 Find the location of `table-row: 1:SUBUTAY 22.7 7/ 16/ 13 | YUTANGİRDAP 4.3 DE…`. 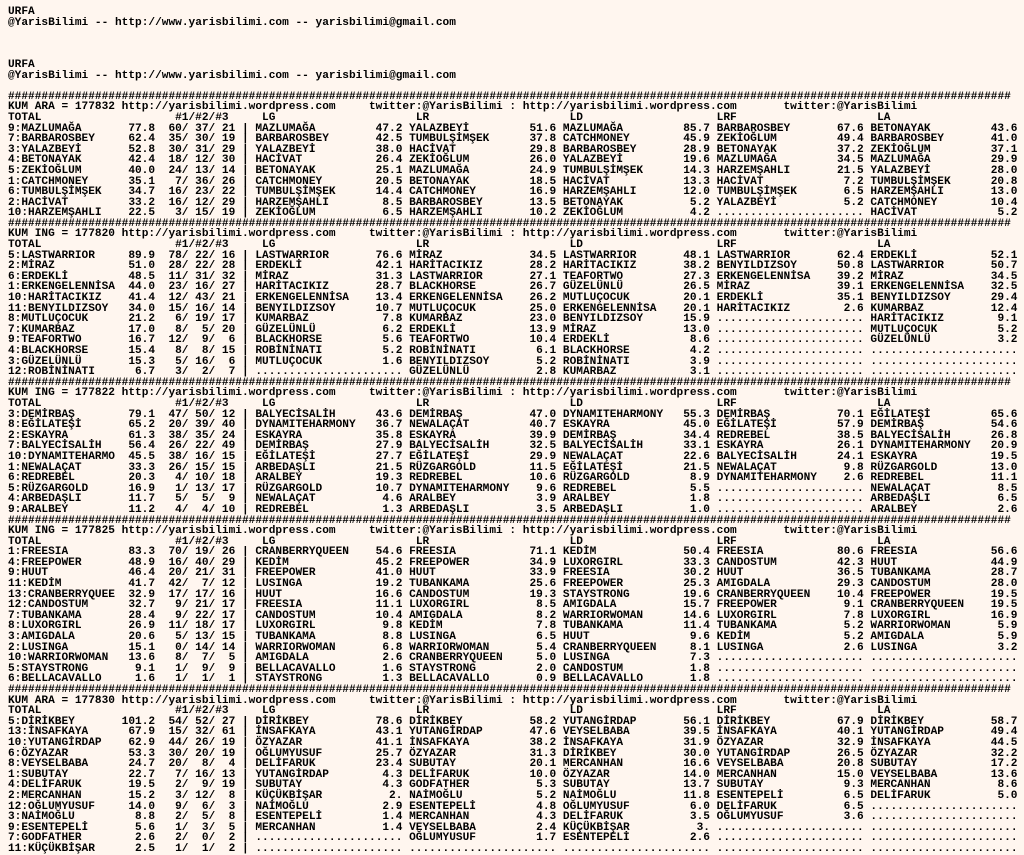

table-row: 1:SUBUTAY 22.7 7/ 16/ 13 | YUTANGİRDAP 4.3 DE… is located at coordinates (513, 774).